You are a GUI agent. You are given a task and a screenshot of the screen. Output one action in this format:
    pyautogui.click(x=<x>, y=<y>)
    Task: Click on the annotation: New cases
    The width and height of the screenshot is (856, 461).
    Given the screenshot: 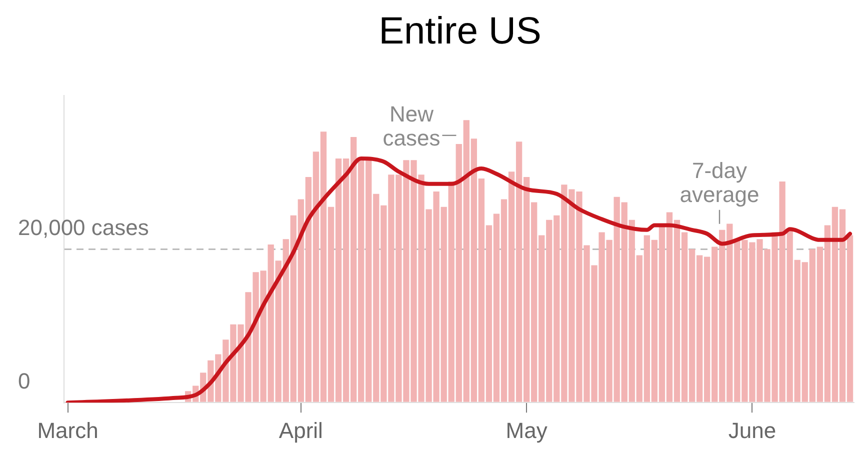 What is the action you would take?
    pyautogui.click(x=411, y=125)
    